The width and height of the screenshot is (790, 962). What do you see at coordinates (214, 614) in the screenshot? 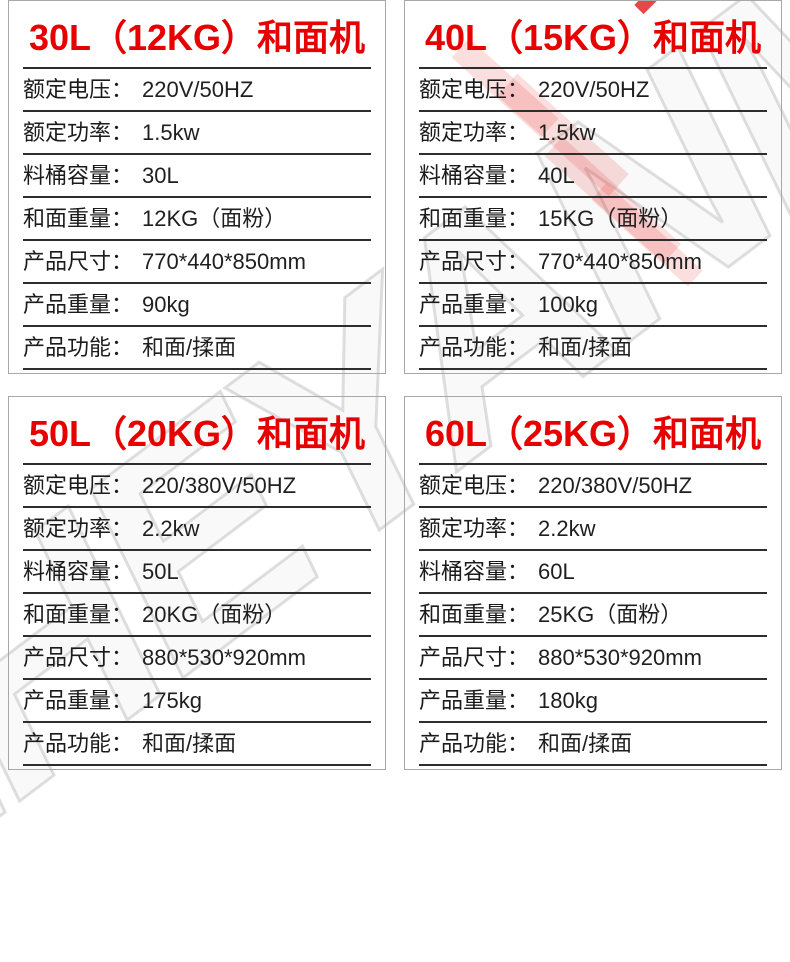
I see `row-value: 20KG（面粉）` at bounding box center [214, 614].